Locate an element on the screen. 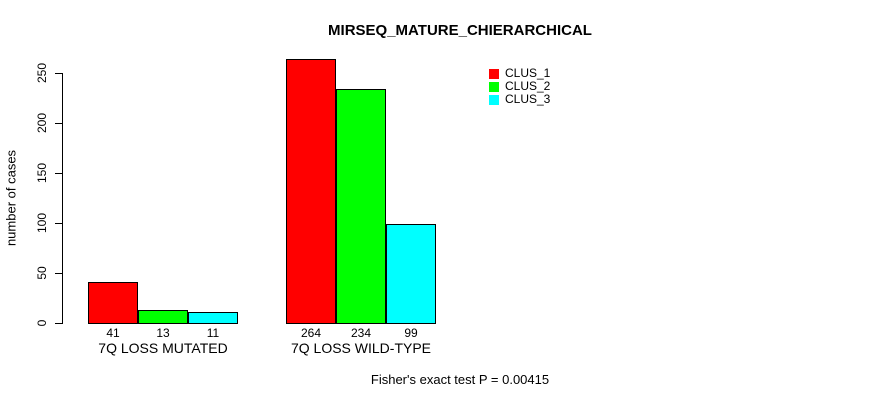  category-label: 7Q LOSS WILD-TYPE is located at coordinates (361, 348).